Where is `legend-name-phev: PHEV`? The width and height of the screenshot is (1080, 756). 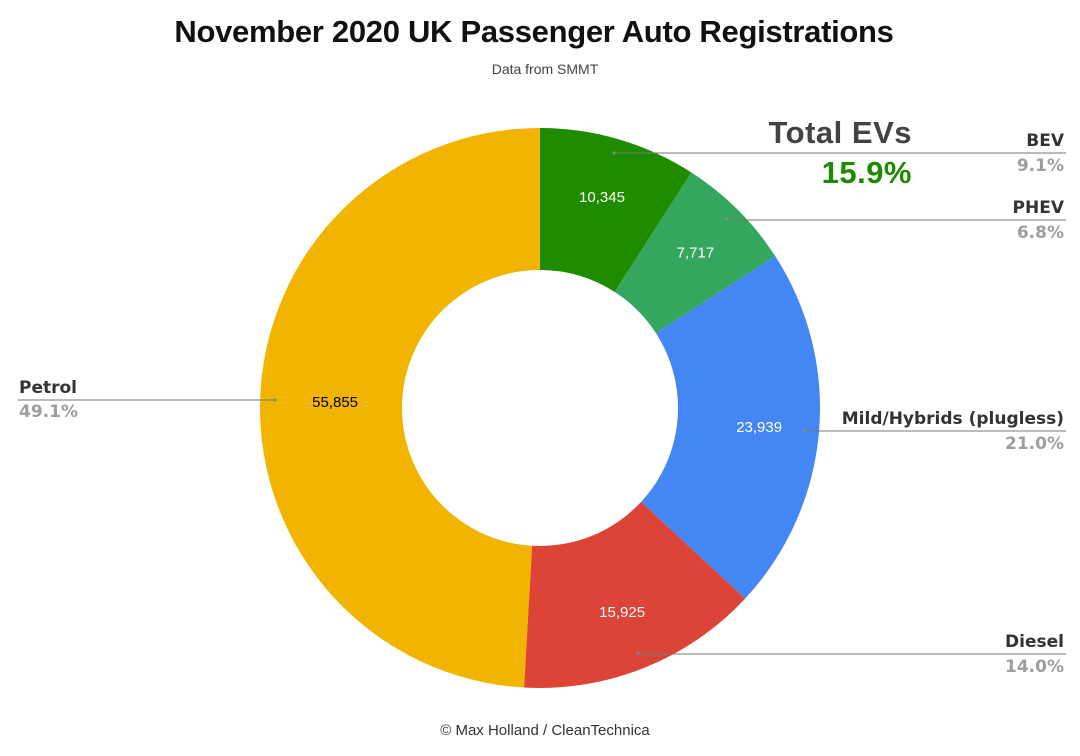 legend-name-phev: PHEV is located at coordinates (1039, 208).